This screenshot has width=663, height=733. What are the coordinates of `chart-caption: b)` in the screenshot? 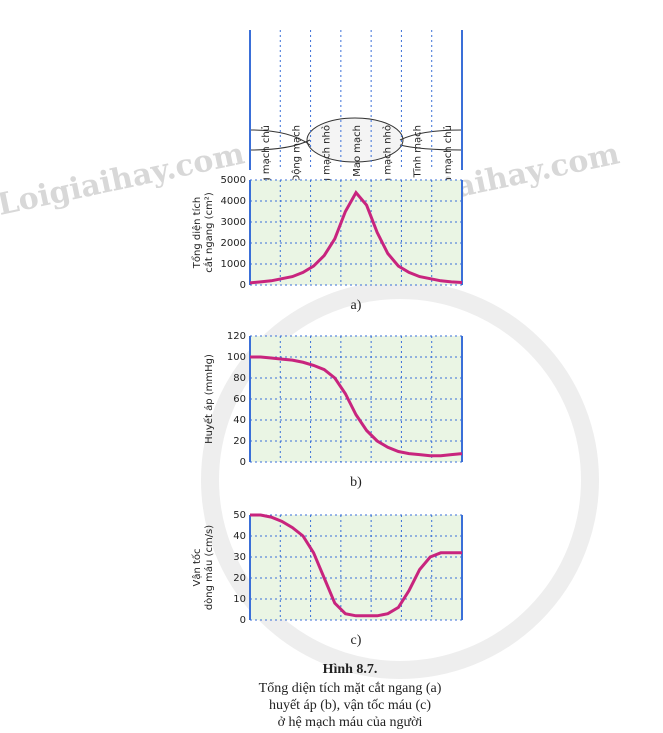 It's located at (356, 482).